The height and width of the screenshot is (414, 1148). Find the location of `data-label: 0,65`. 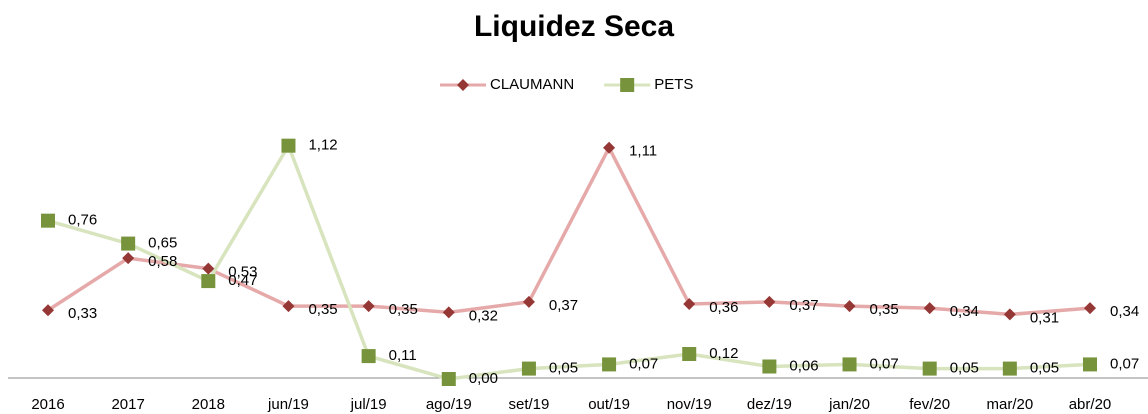

data-label: 0,65 is located at coordinates (162, 243).